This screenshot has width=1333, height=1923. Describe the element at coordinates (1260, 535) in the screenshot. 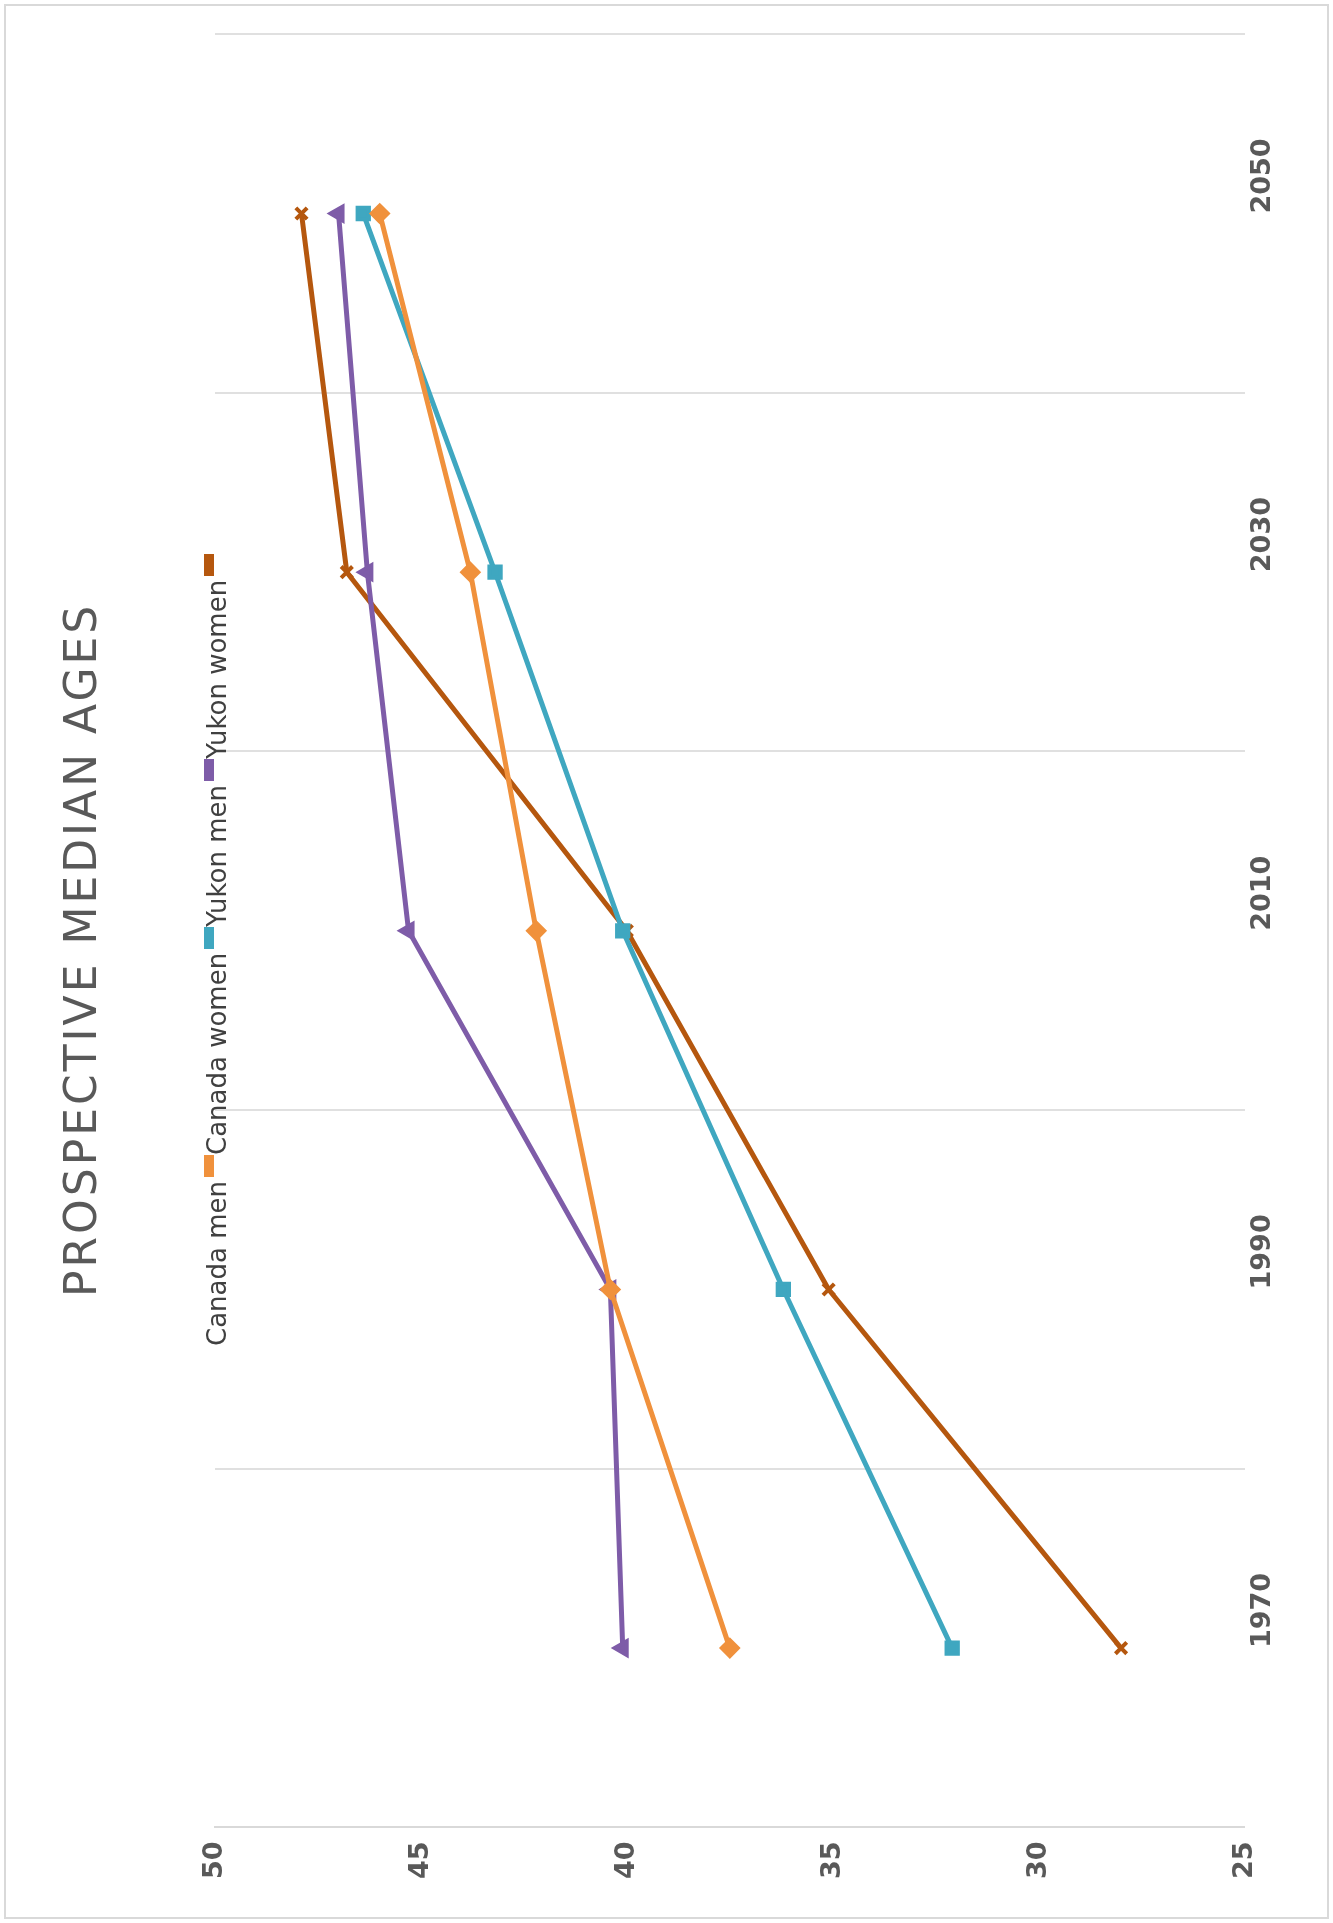

I see `y-tick-label: 2030` at that location.